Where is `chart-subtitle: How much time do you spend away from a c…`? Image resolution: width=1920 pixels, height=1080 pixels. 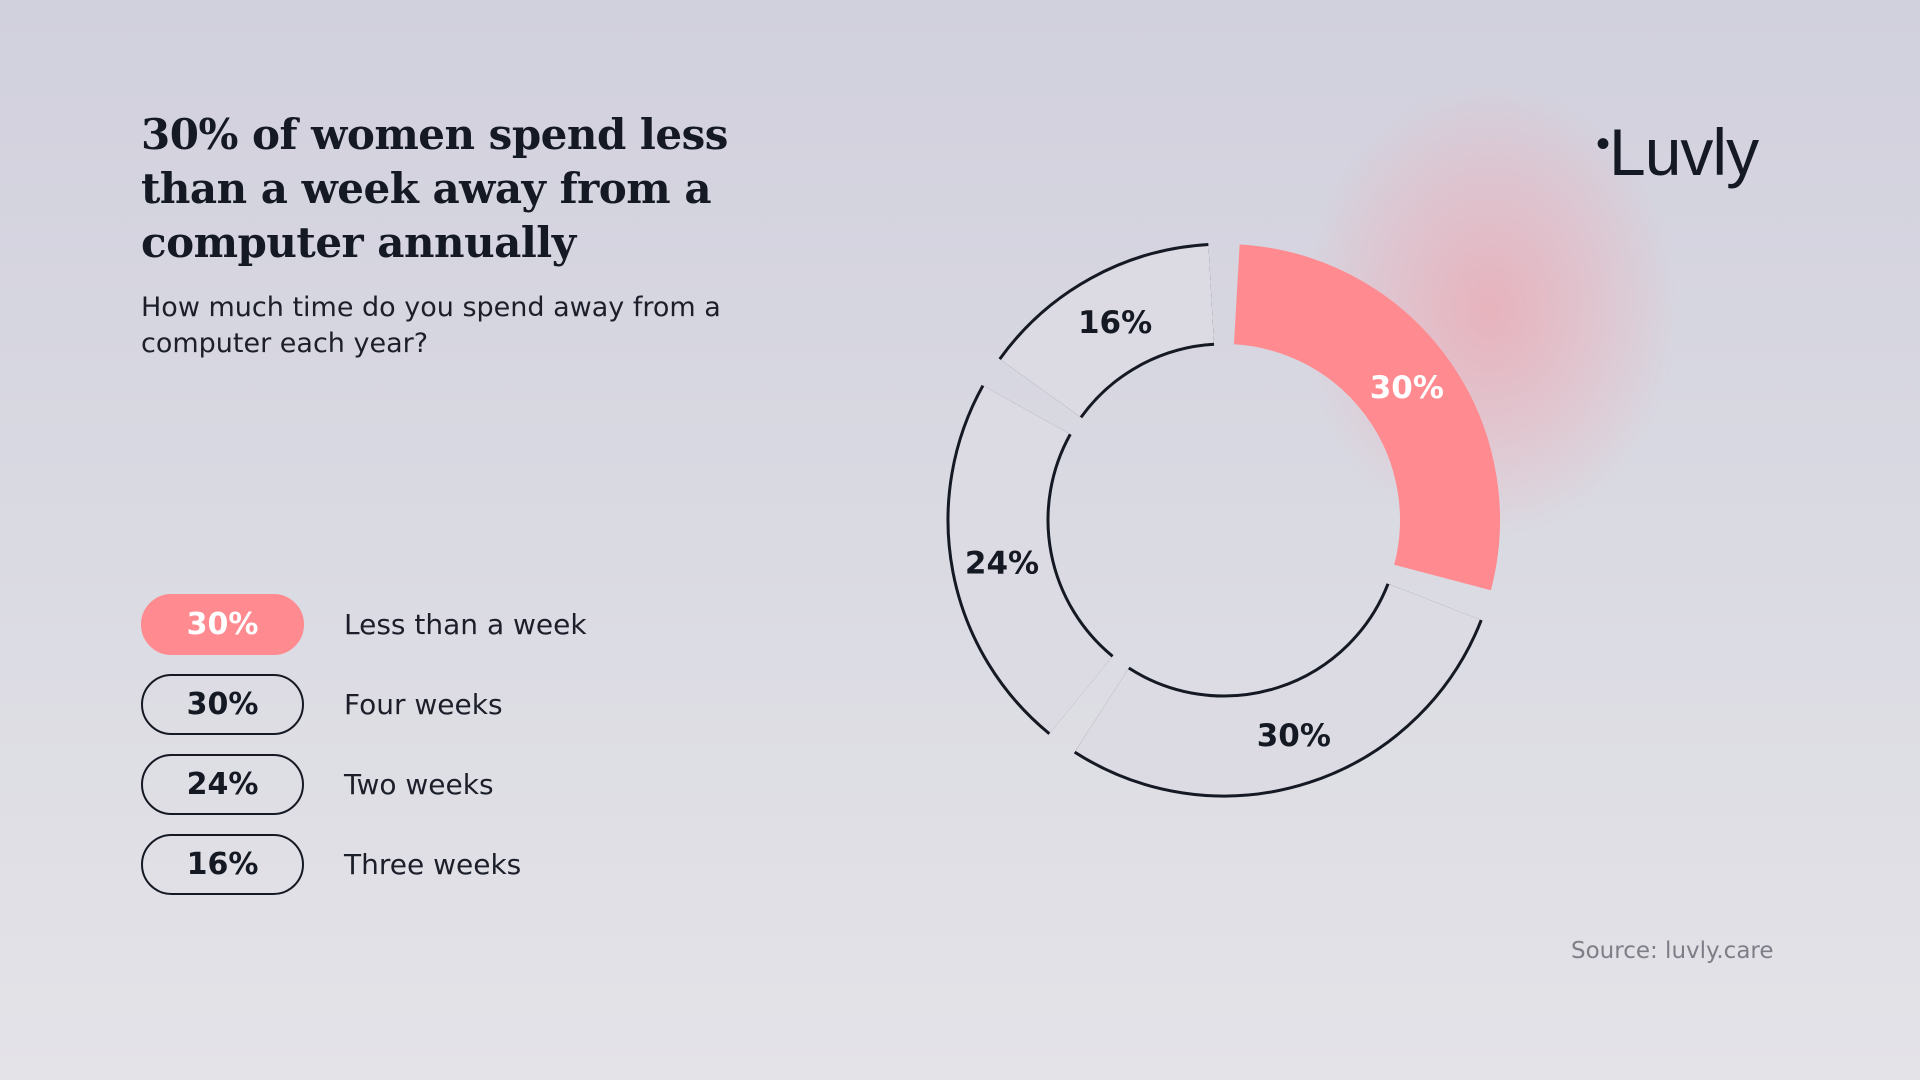 chart-subtitle: How much time do you spend away from a c… is located at coordinates (431, 325).